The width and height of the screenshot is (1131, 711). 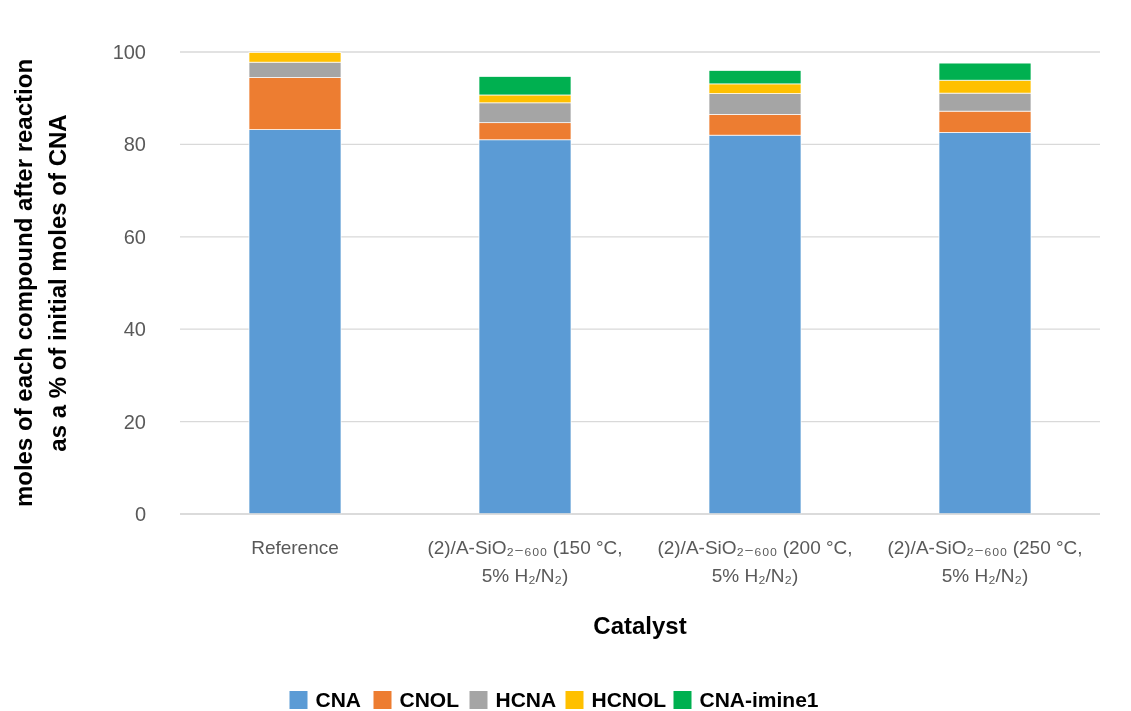 What do you see at coordinates (629, 699) in the screenshot?
I see `legend-label: HCNOL` at bounding box center [629, 699].